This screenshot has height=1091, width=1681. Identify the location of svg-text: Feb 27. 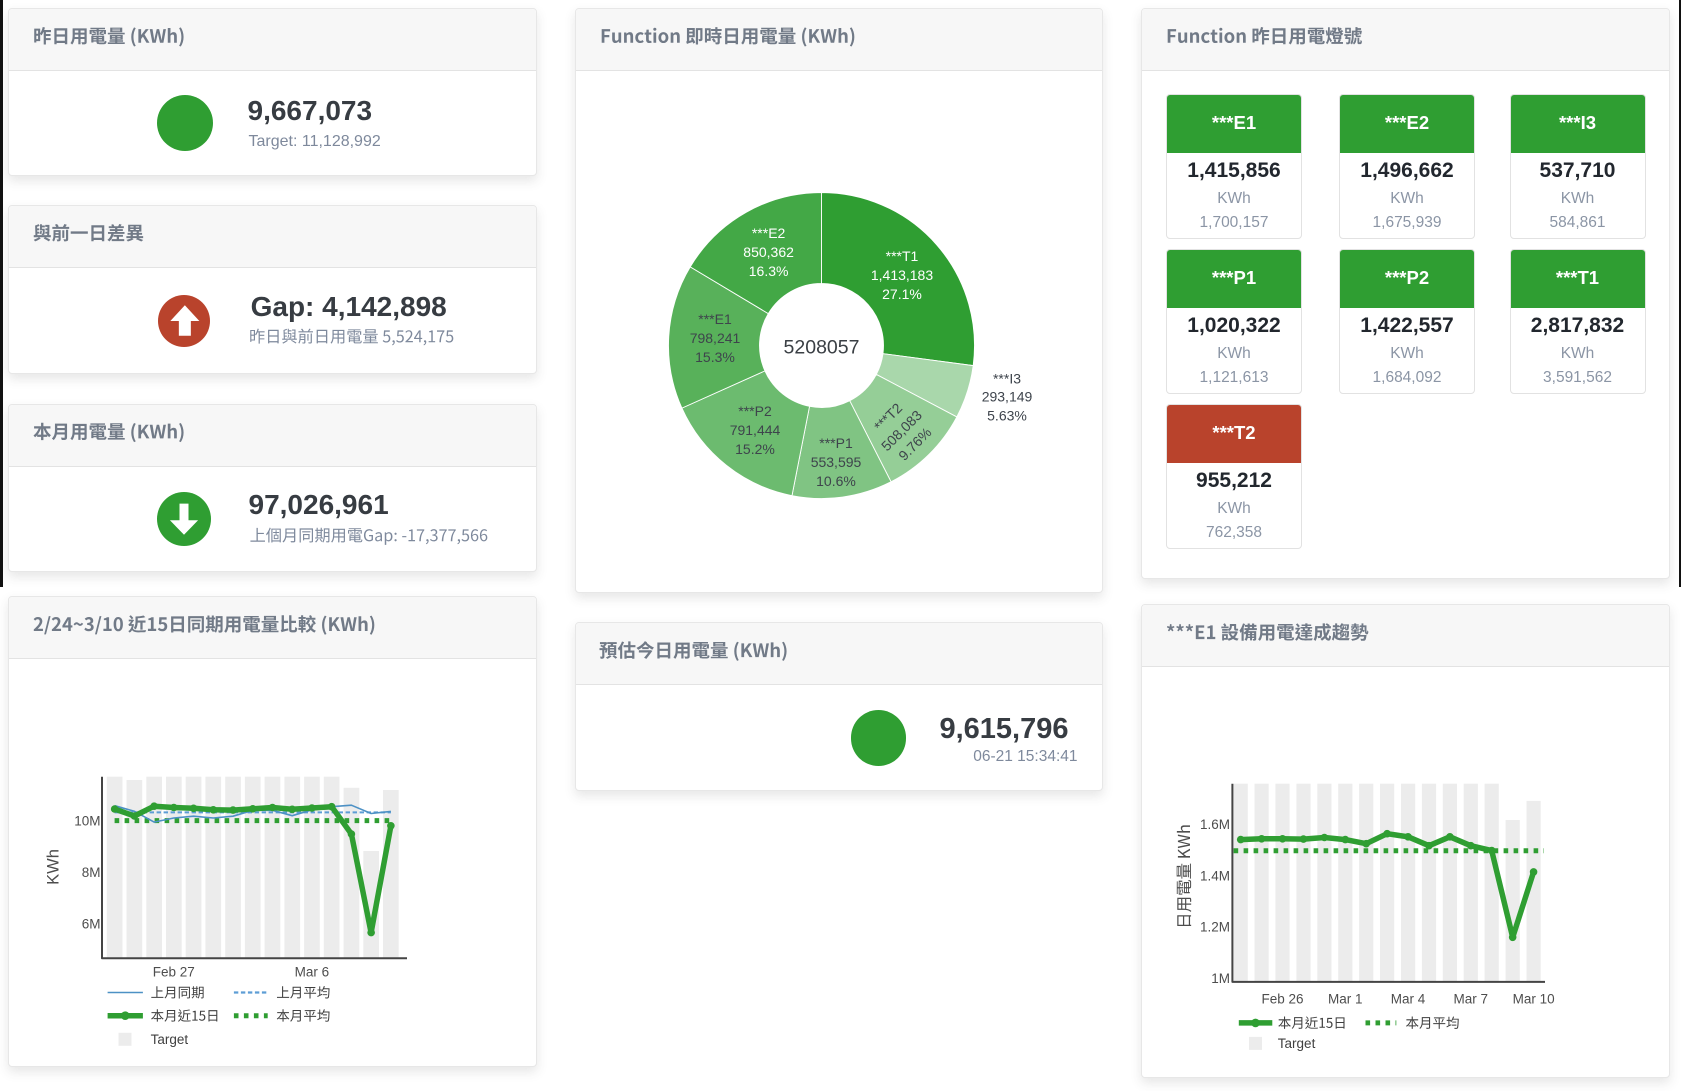
(174, 972).